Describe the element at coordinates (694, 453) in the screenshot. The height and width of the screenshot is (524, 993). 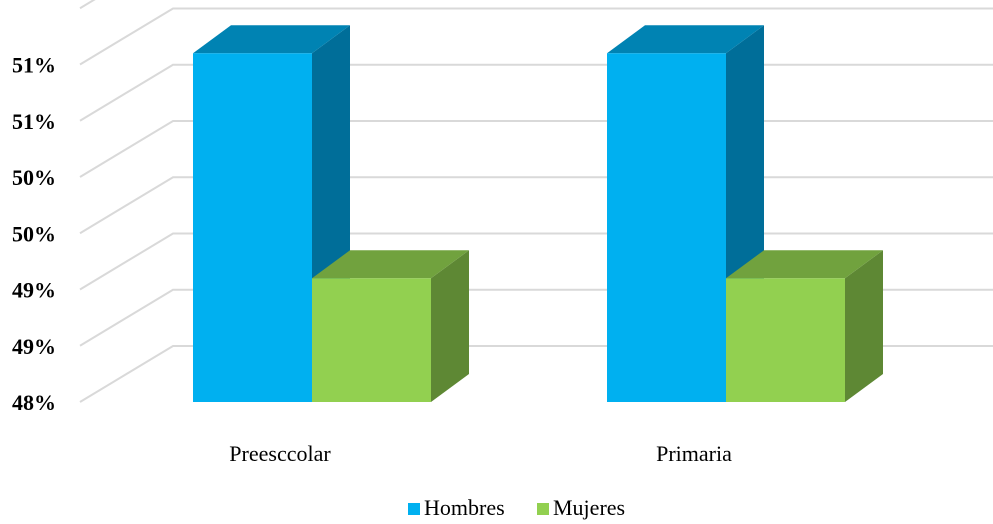
I see `x-tick-label: Primaria` at that location.